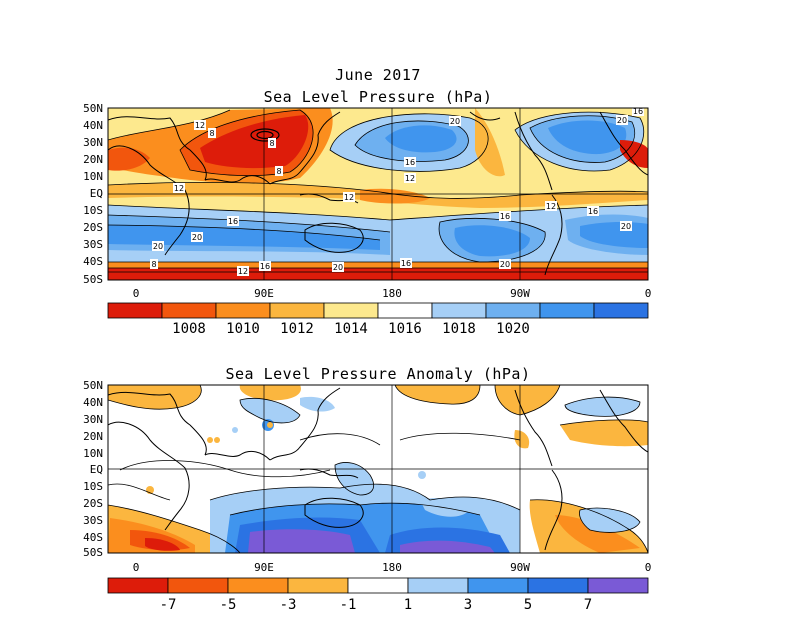  What do you see at coordinates (378, 75) in the screenshot?
I see `figure-title-date: June 2017` at bounding box center [378, 75].